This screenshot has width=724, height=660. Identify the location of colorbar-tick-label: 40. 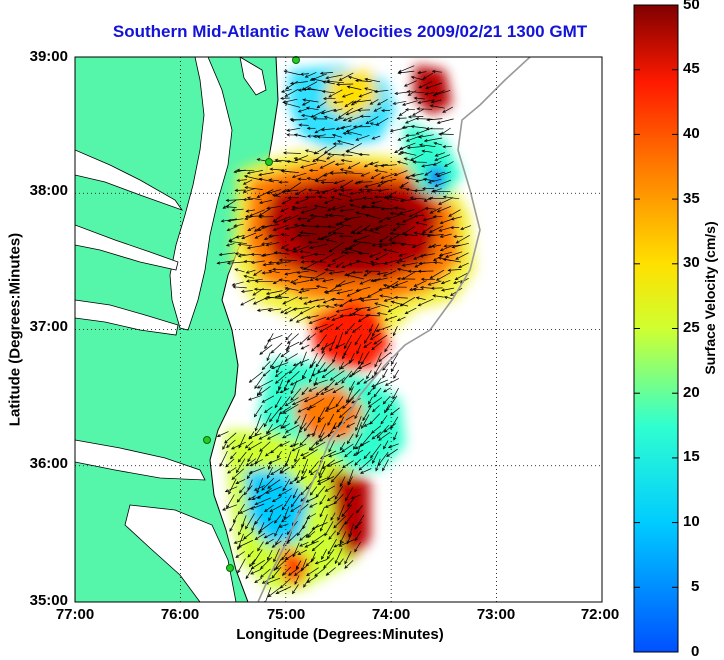
(691, 133).